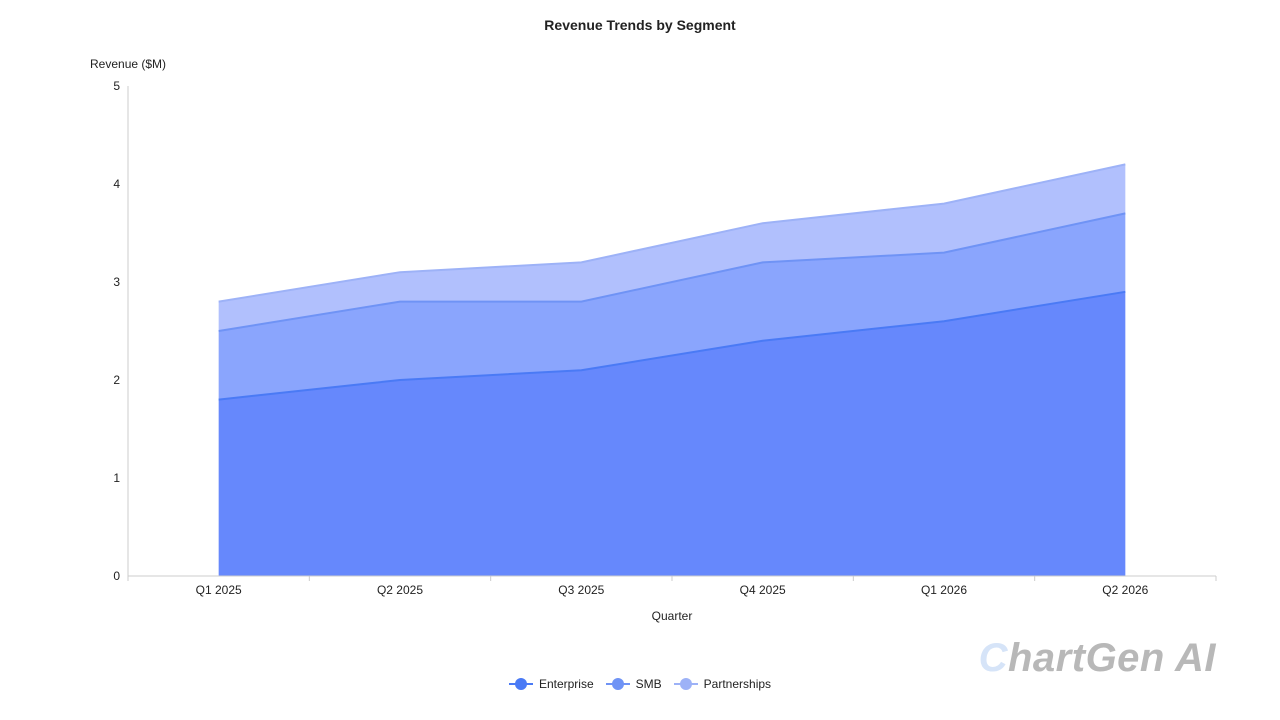 The width and height of the screenshot is (1280, 720). Describe the element at coordinates (116, 282) in the screenshot. I see `y-tick-label: 3` at that location.